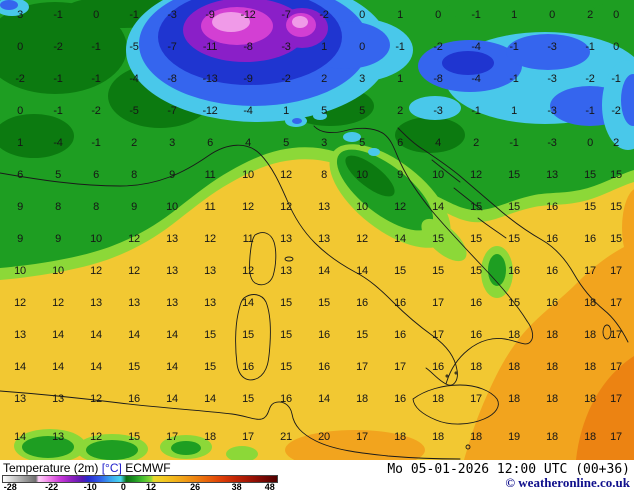  What do you see at coordinates (286, 437) in the screenshot?
I see `temp-label: 21` at bounding box center [286, 437].